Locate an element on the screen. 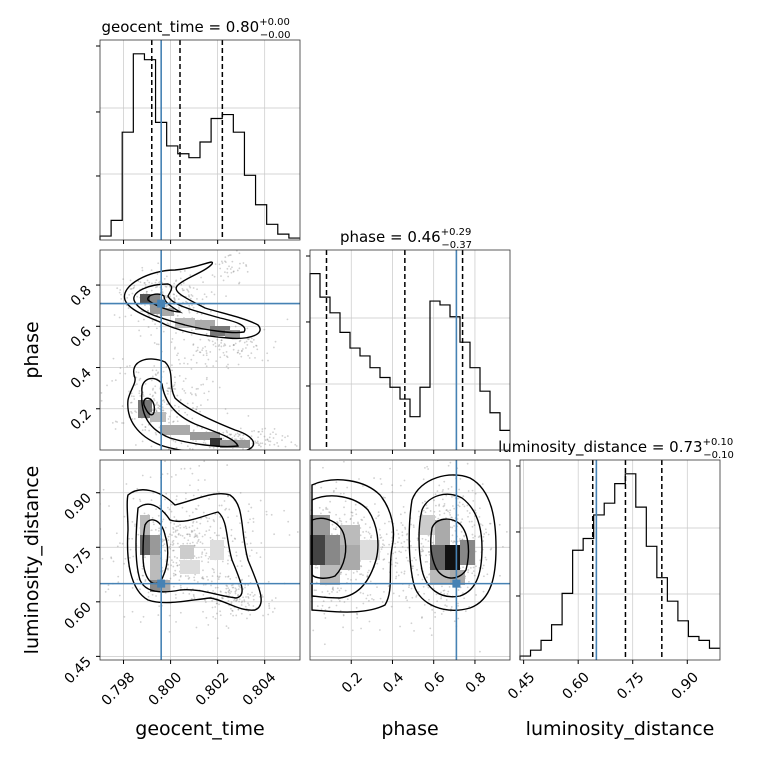  y-axis-label-phase: phase is located at coordinates (32, 349).